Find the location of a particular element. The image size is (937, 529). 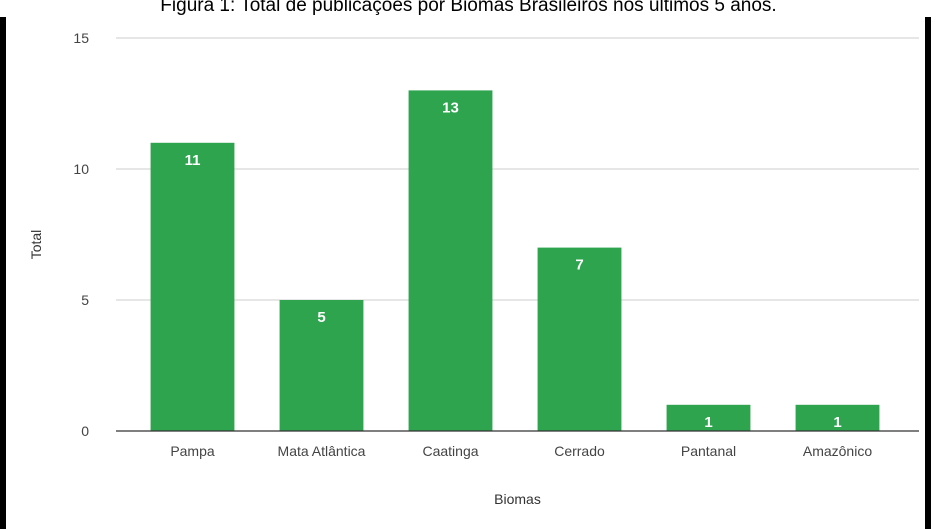

y-tick-label: 5 is located at coordinates (85, 300).